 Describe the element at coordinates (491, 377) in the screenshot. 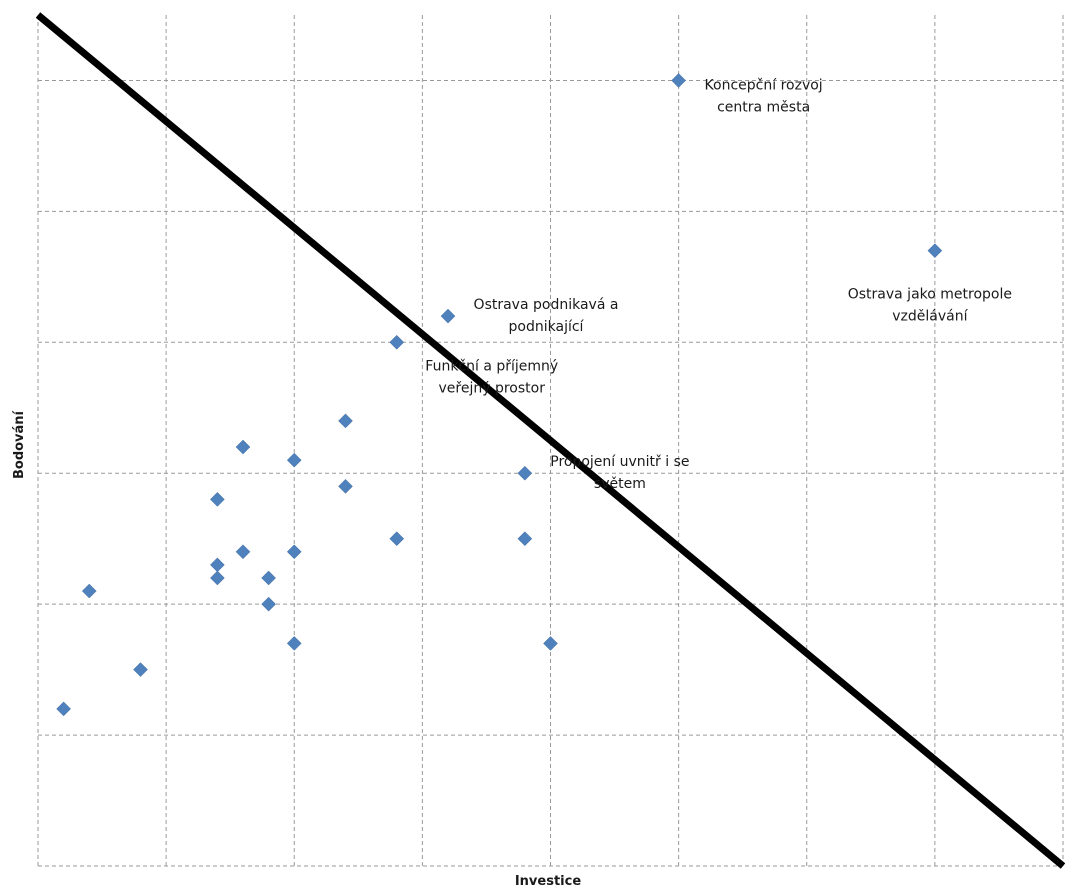

I see `annotation-label: Funkční a příjemný veřejný prostor` at that location.